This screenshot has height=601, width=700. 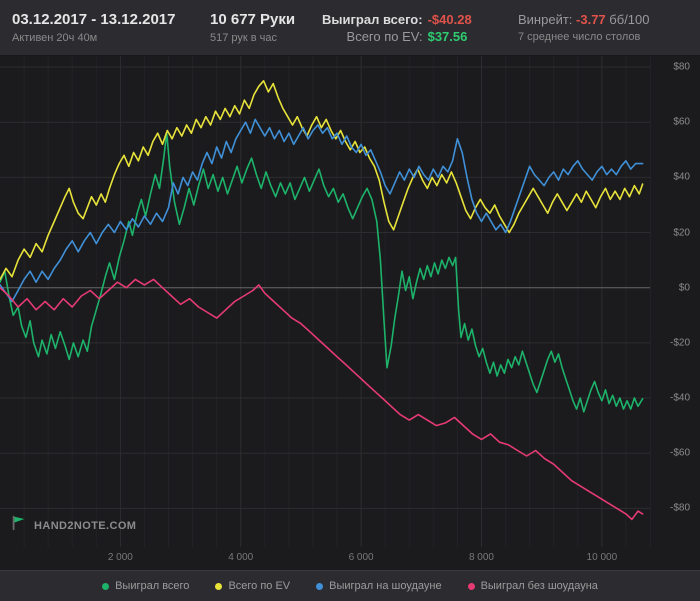 I want to click on legend-label: Выиграл всего, so click(x=152, y=586).